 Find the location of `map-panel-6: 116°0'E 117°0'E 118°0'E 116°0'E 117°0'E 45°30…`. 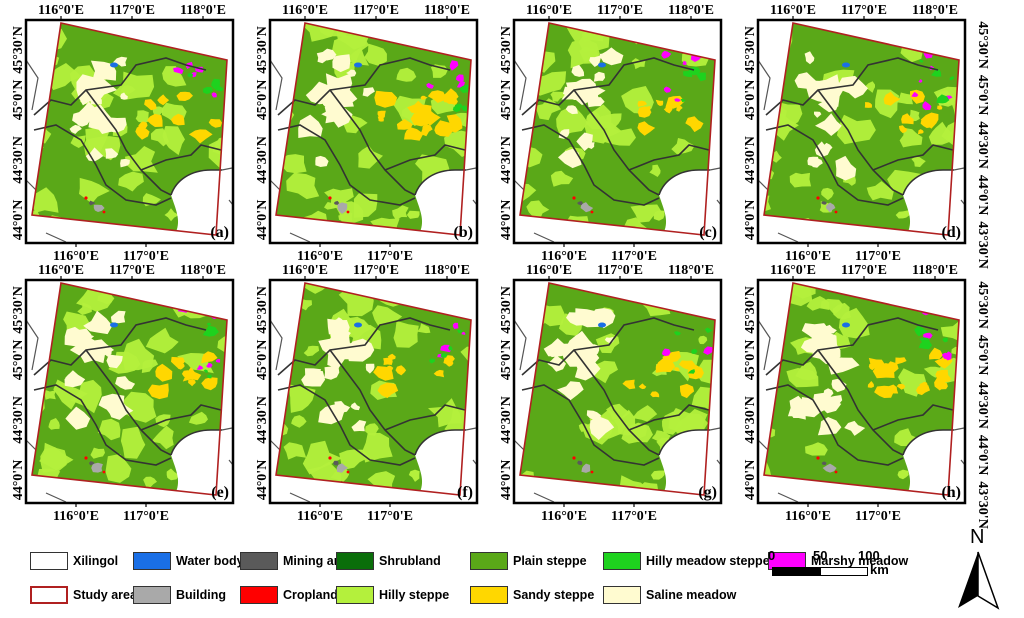

map-panel-6: 116°0'E 117°0'E 118°0'E 116°0'E 117°0'E 45°30… is located at coordinates (367, 393).